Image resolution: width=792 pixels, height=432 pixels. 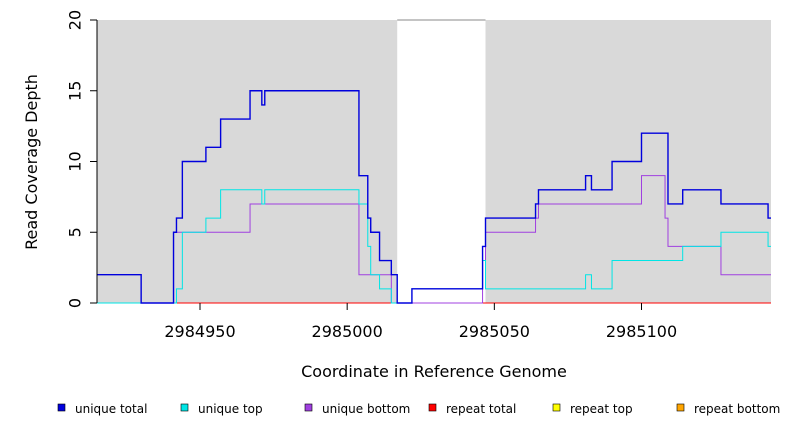 What do you see at coordinates (737, 409) in the screenshot?
I see `legend-label-repeat-bottom: repeat bottom` at bounding box center [737, 409].